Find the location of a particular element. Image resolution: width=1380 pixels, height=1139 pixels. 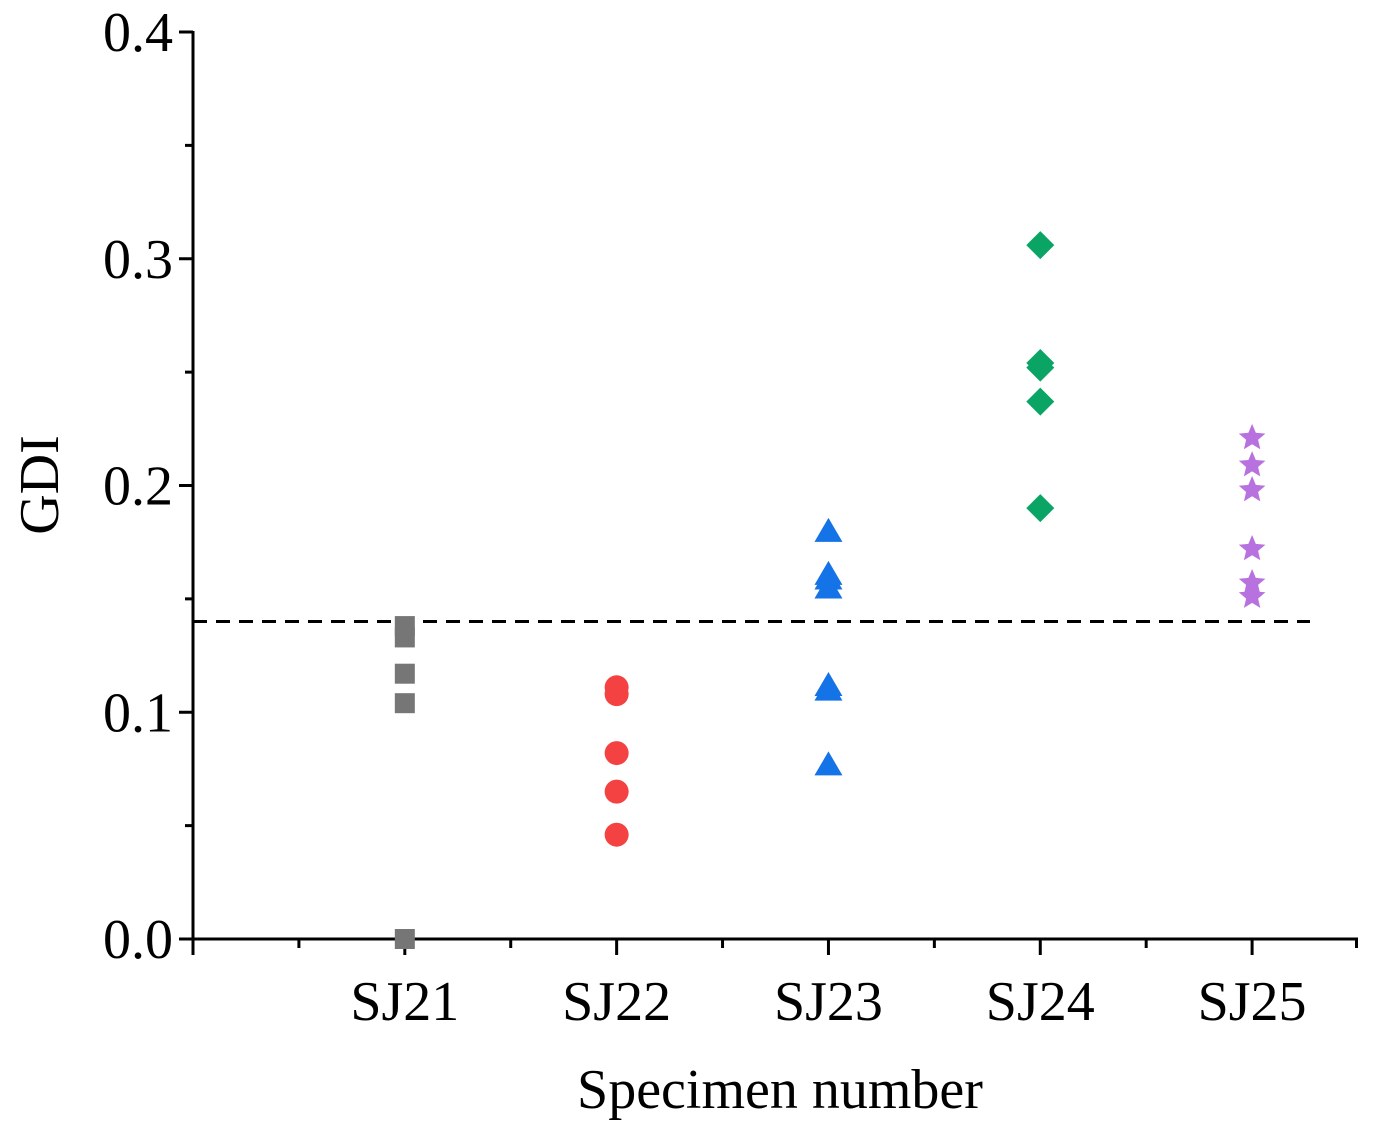

y-tick-label: 0.4 is located at coordinates (138, 33).